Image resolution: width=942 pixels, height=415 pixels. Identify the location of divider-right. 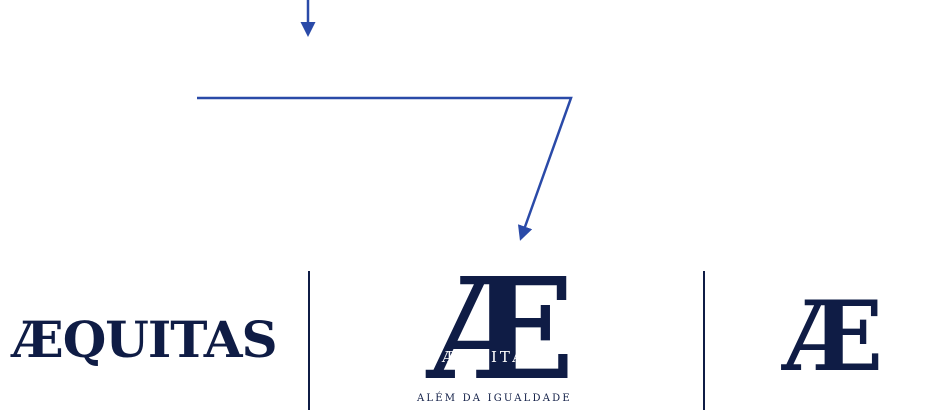
(704, 340).